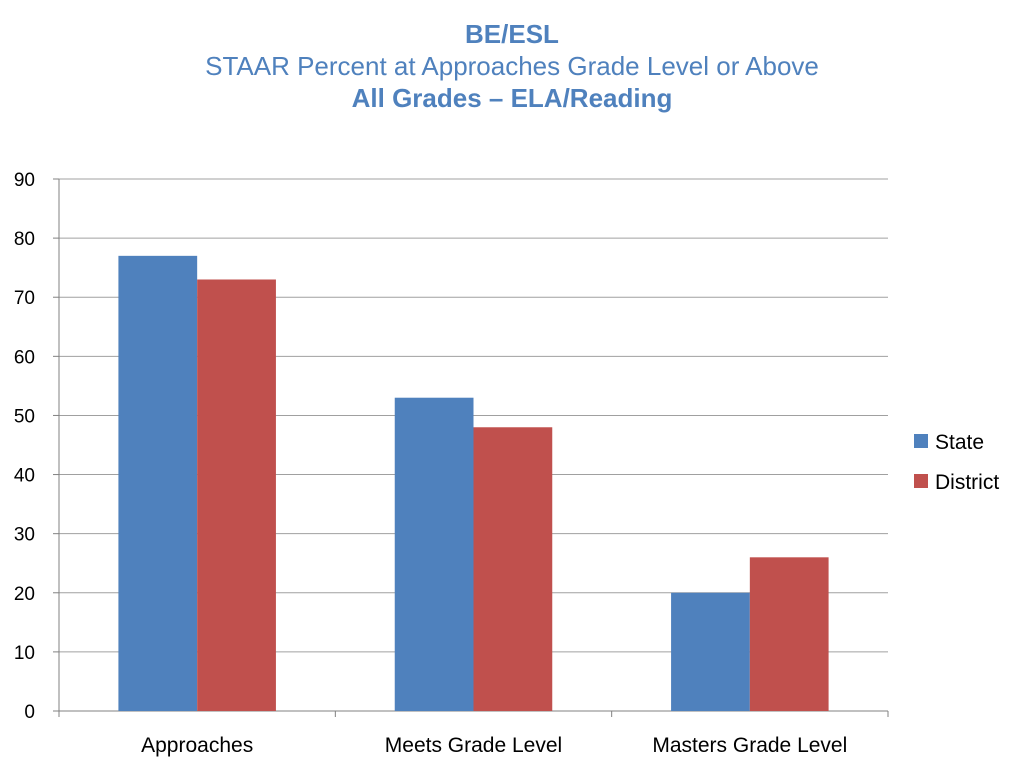  Describe the element at coordinates (24, 653) in the screenshot. I see `y-tick-label: 10` at that location.